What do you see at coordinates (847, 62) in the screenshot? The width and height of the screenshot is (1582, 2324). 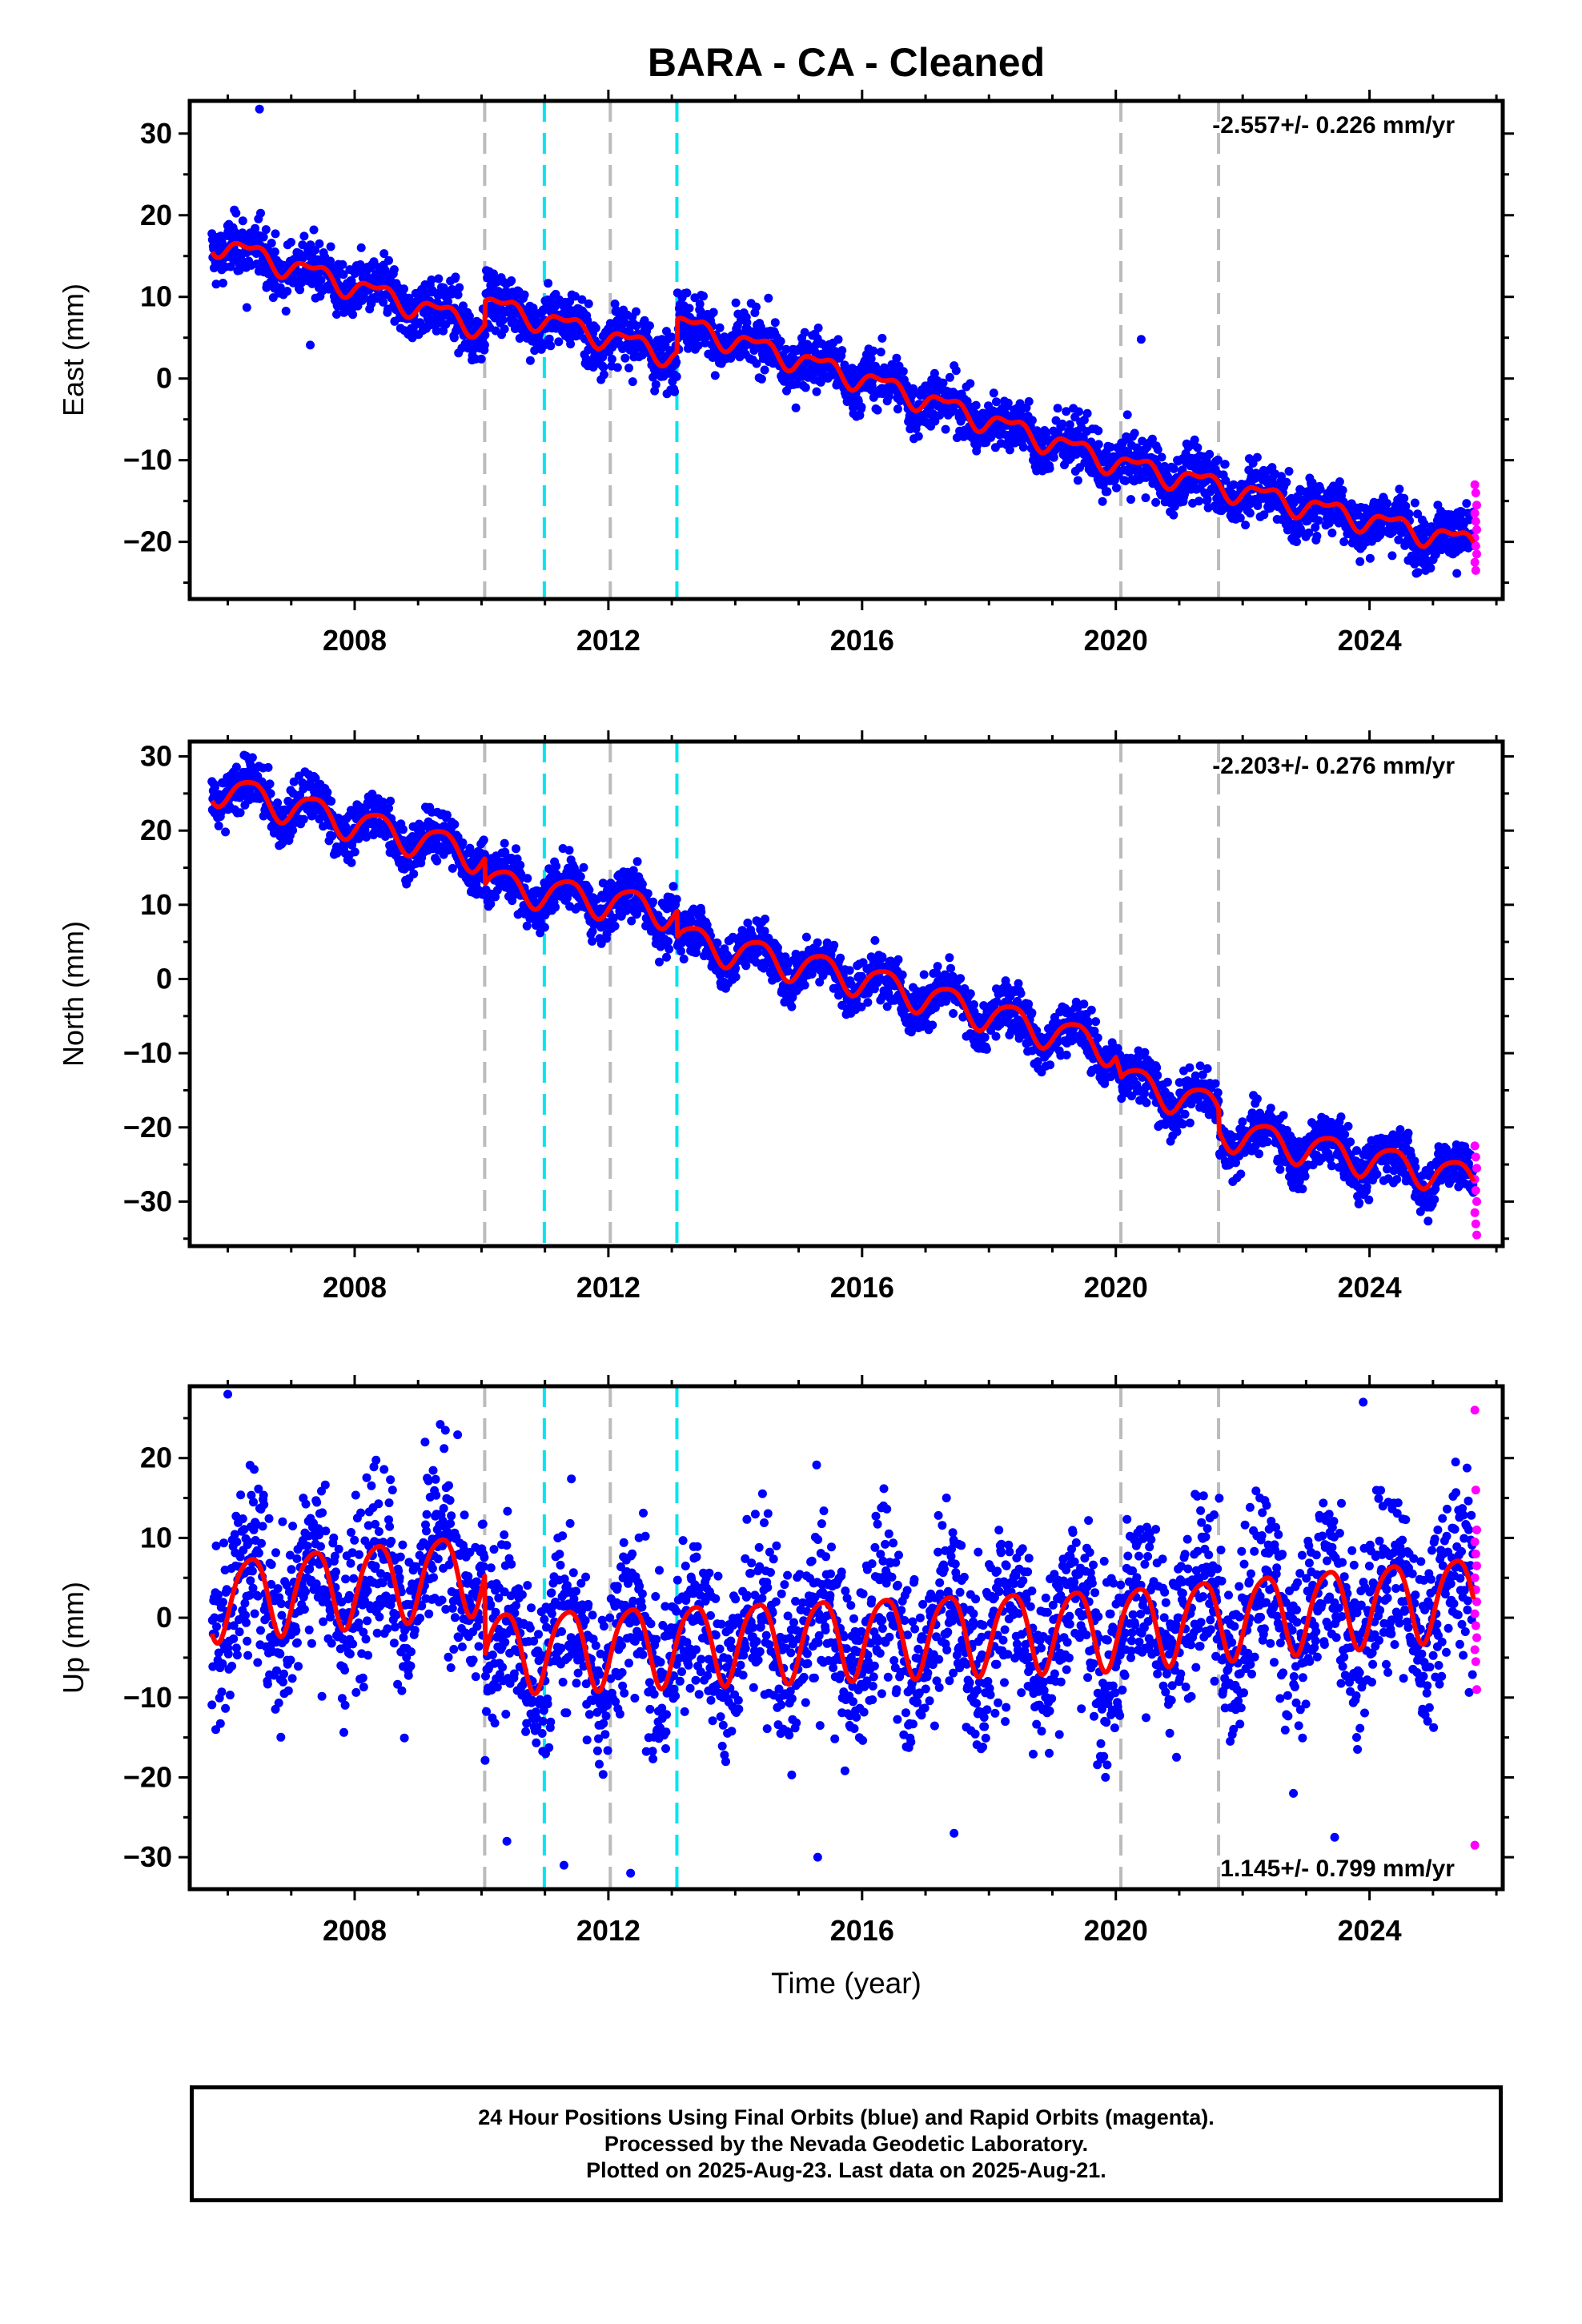 I see `figure-title: BARA - CA - Cleaned` at bounding box center [847, 62].